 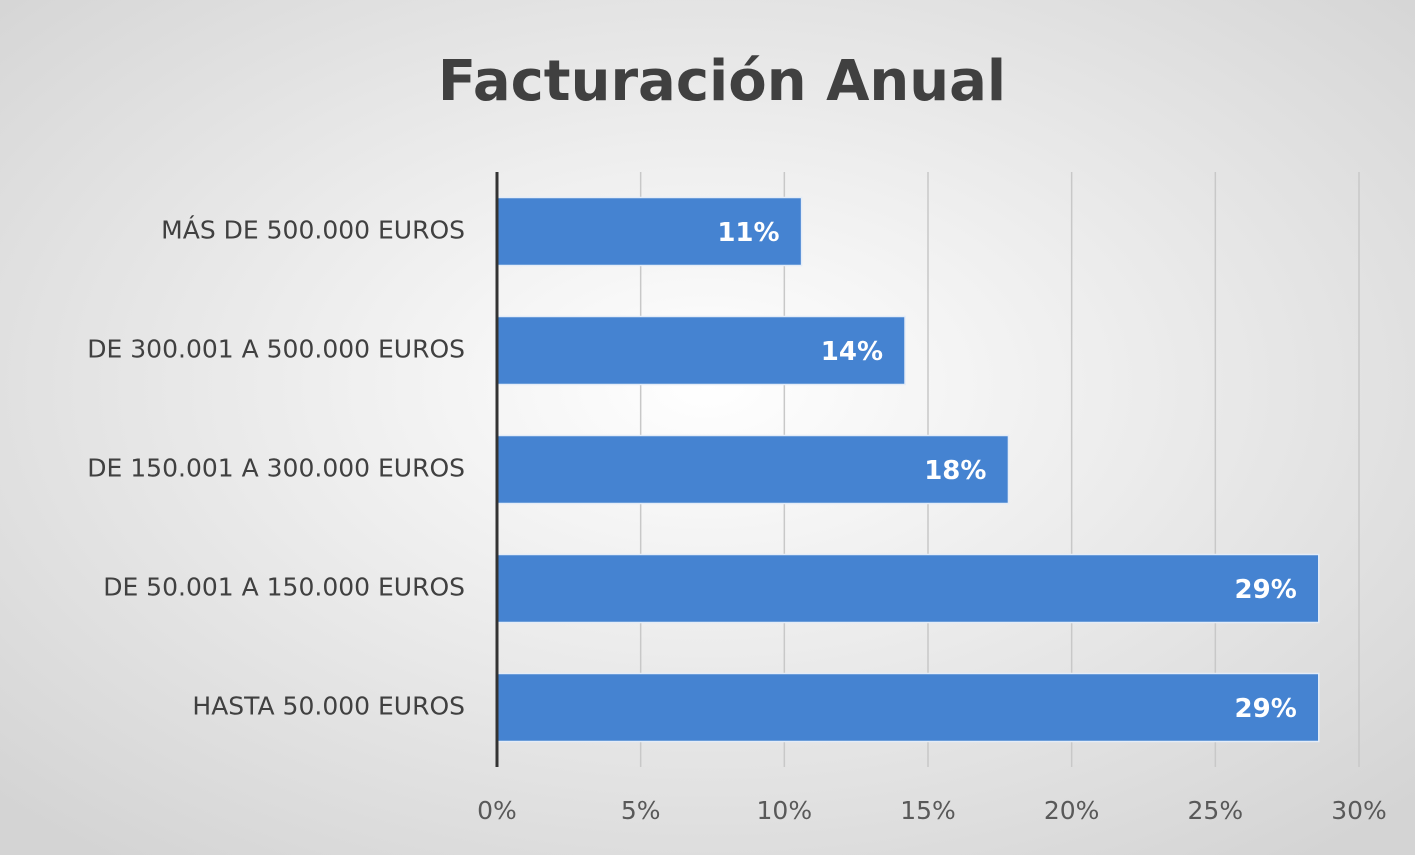 I want to click on y-tick-label: HASTA 50.000 EUROS, so click(x=328, y=706).